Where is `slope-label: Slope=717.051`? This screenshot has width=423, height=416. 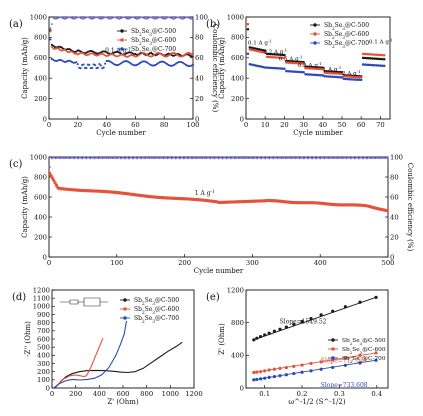 slope-label: Slope=717.051 is located at coordinates (344, 360).